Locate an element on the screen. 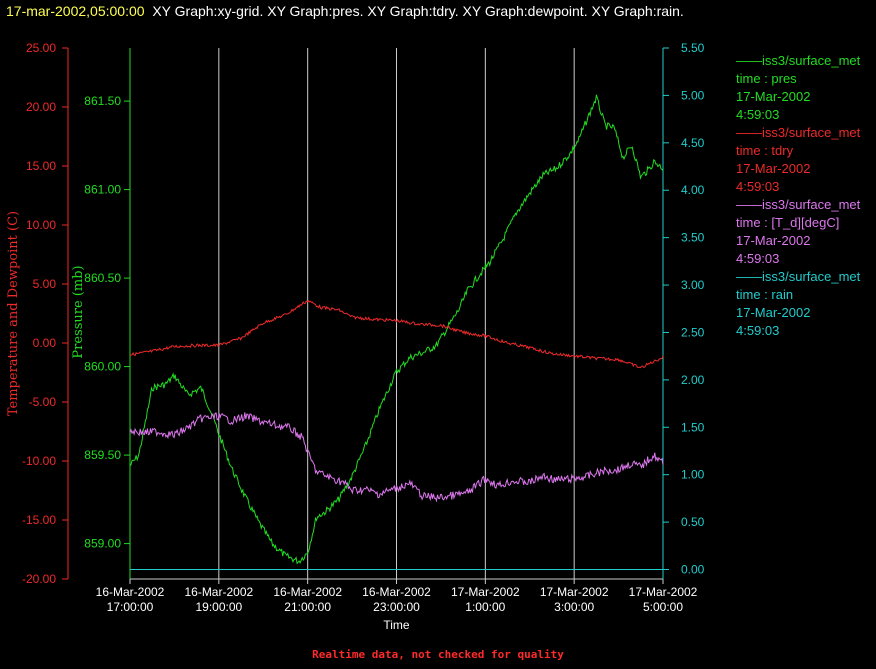  time-tick-time: 19:00:00 is located at coordinates (218, 607).